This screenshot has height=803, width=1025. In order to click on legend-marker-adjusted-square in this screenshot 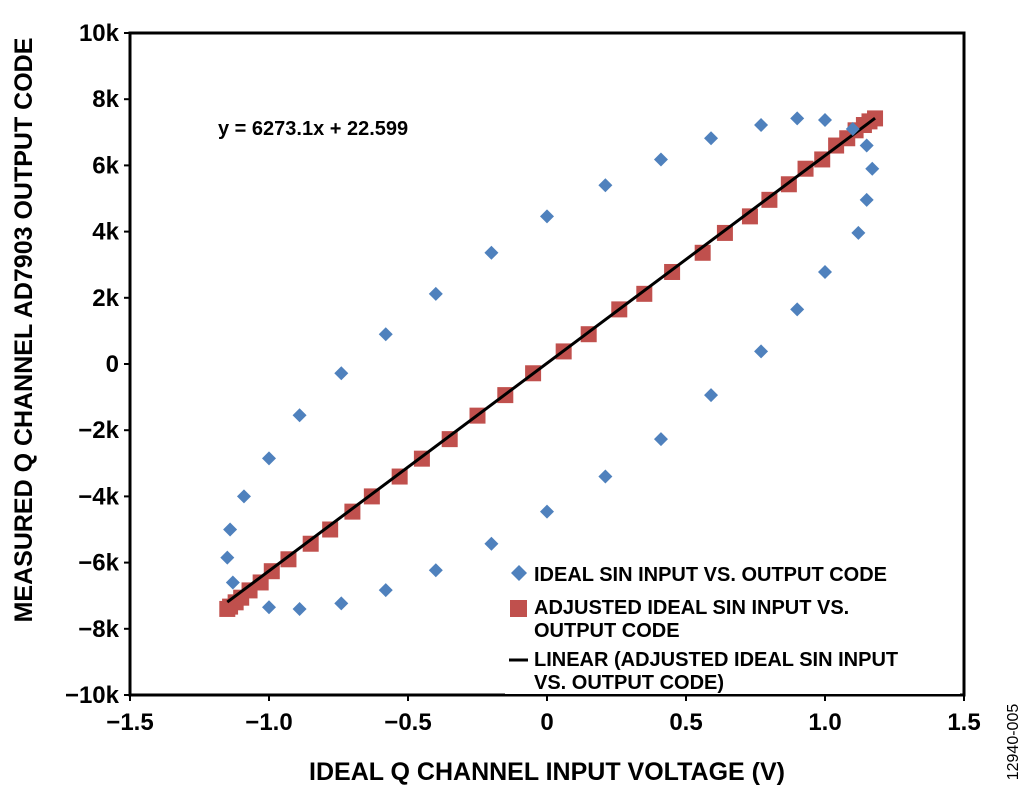, I will do `click(518, 608)`.